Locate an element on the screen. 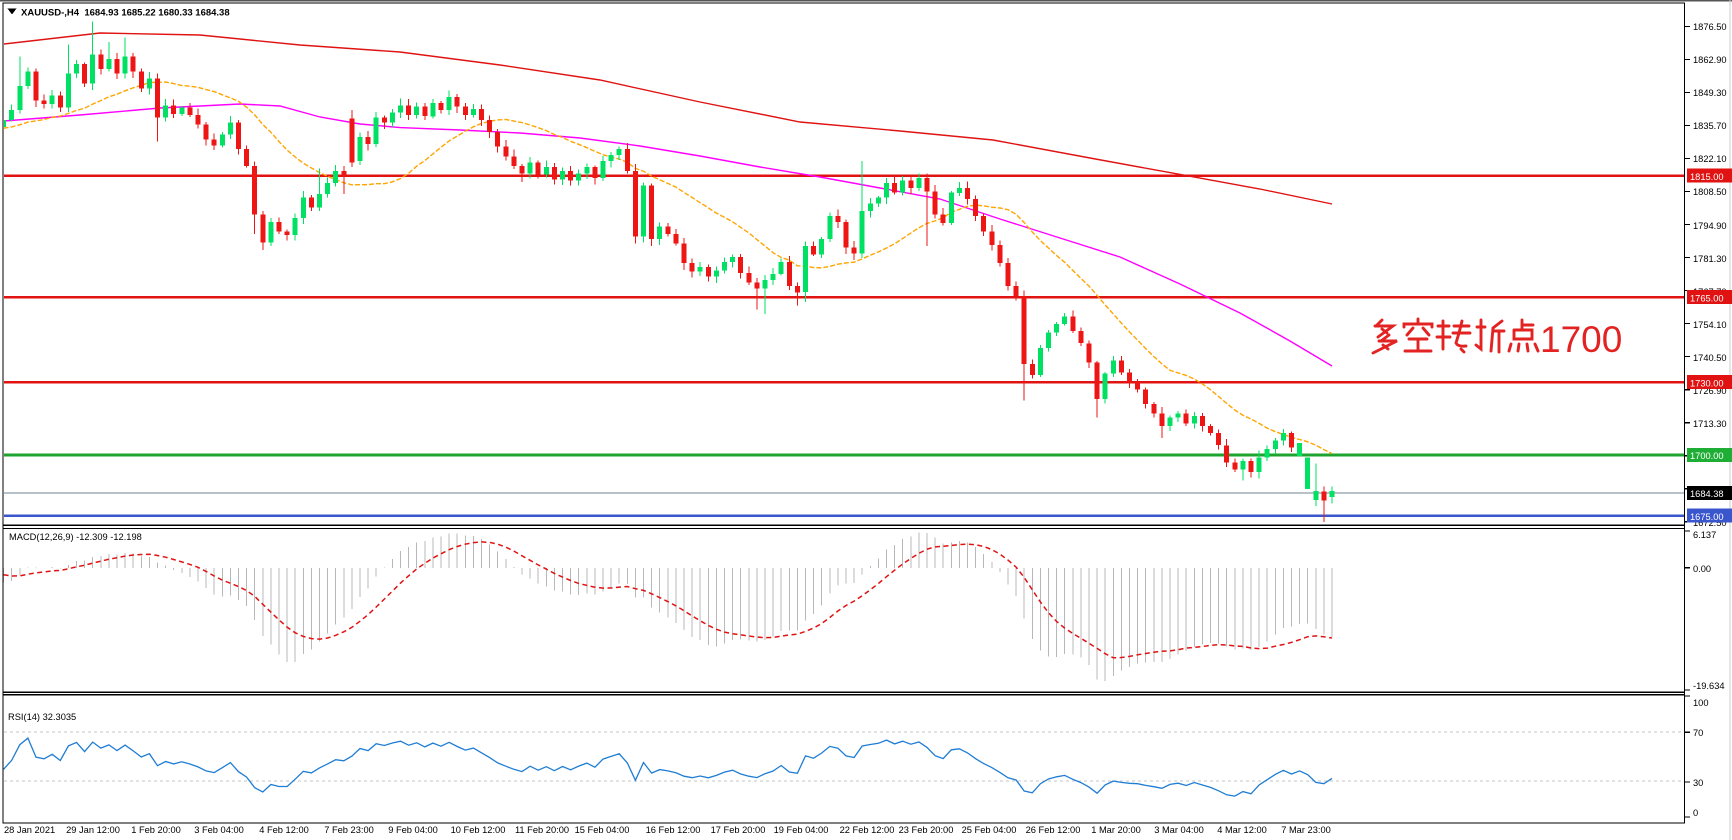 This screenshot has width=1732, height=840. svg-text: 9 Feb 04:00 is located at coordinates (413, 830).